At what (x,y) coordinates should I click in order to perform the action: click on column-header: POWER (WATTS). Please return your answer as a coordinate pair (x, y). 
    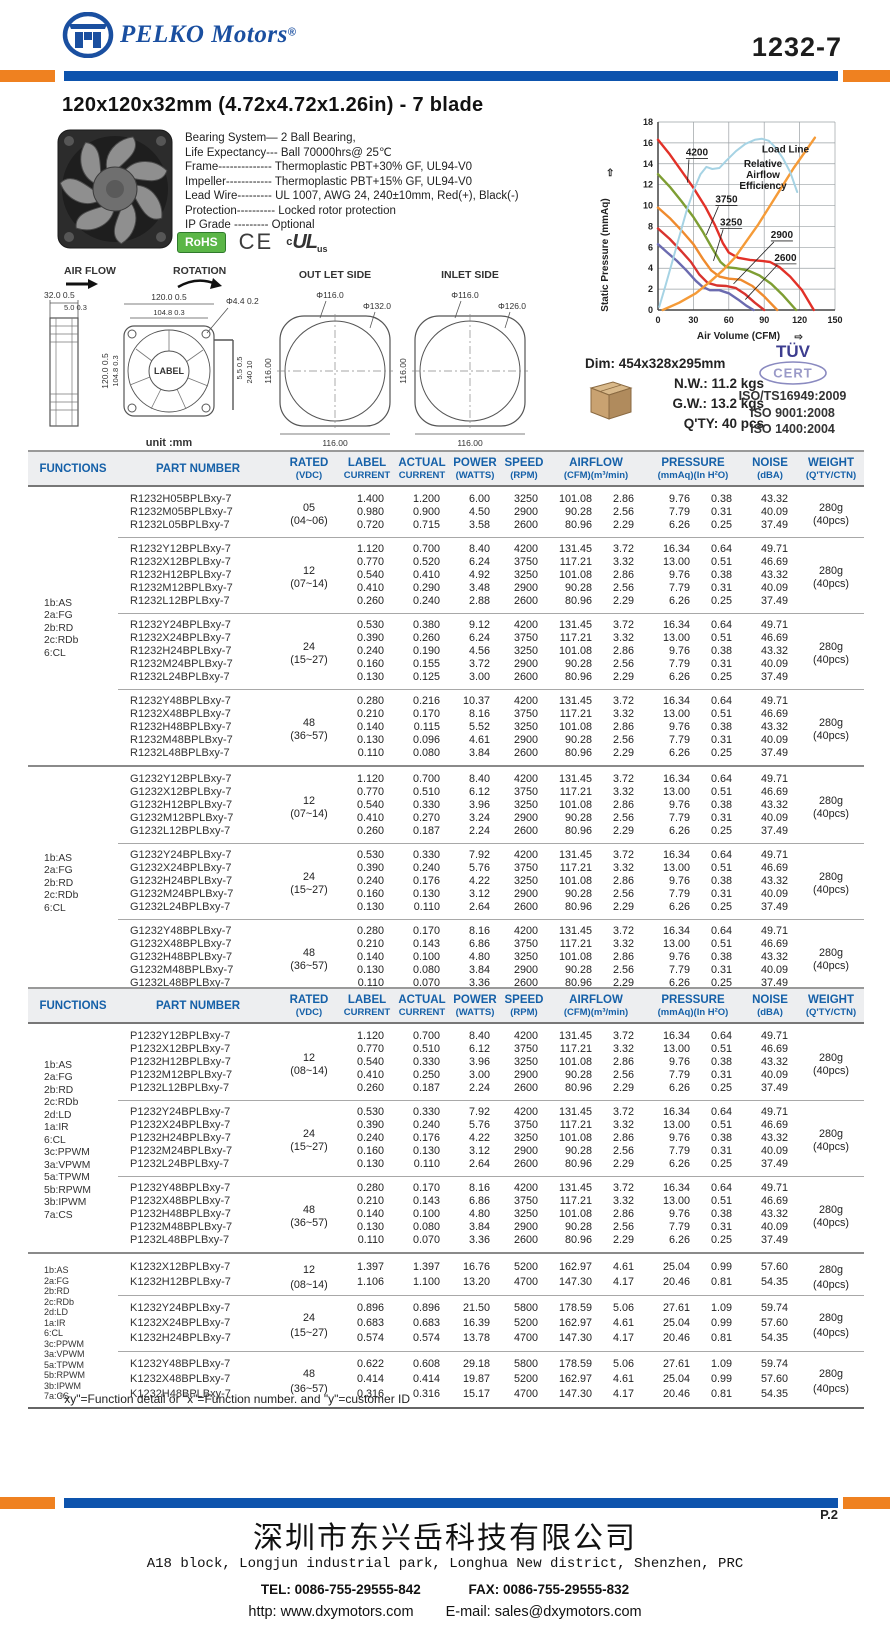
    Looking at the image, I should click on (475, 468).